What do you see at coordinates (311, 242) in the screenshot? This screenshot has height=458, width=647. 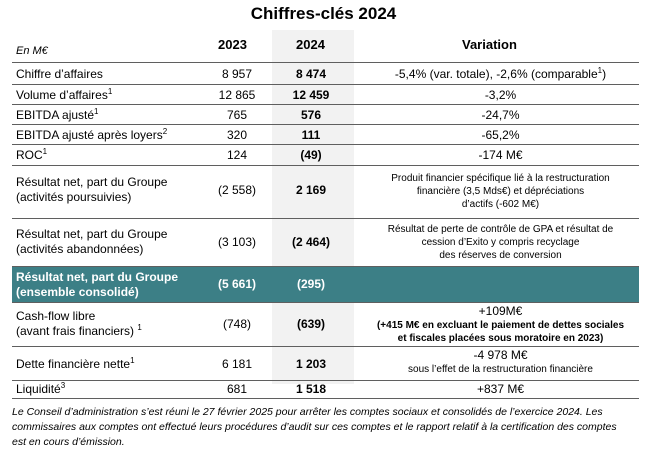 I see `value-2024: (2 464)` at bounding box center [311, 242].